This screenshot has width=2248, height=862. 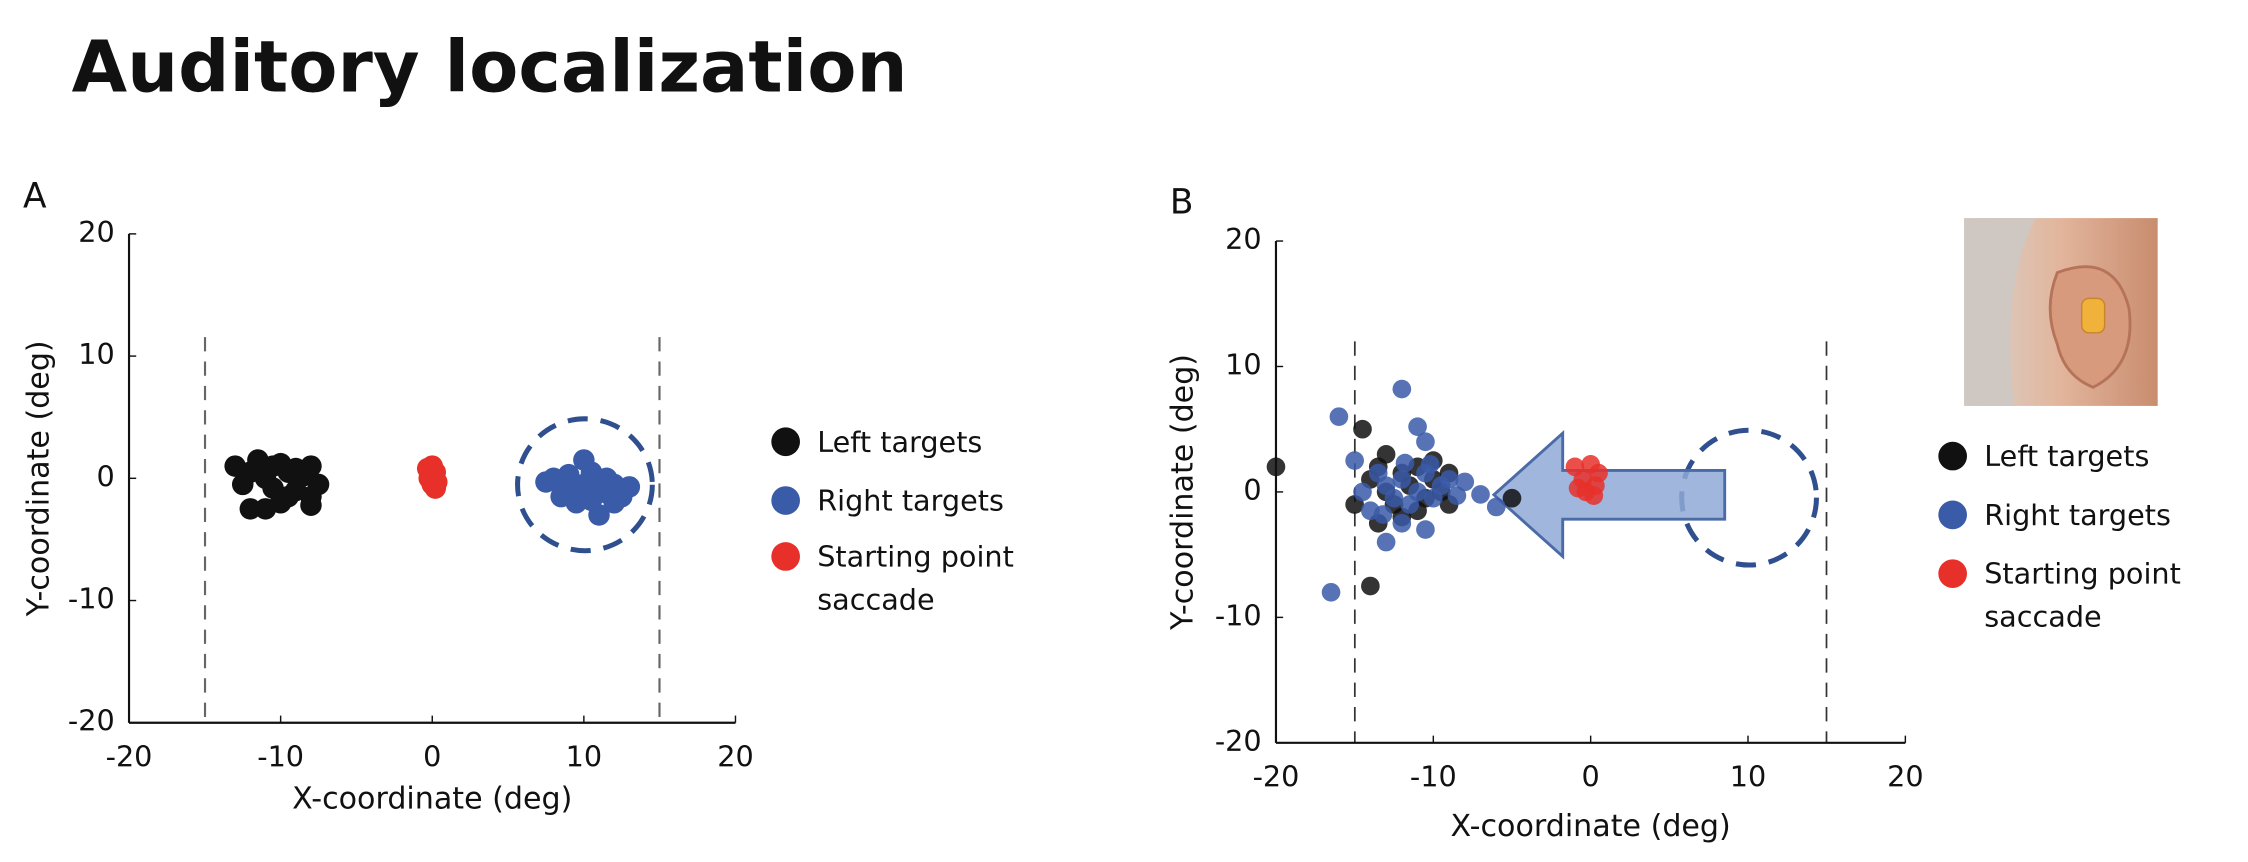 I want to click on panel-label: B, so click(x=1182, y=202).